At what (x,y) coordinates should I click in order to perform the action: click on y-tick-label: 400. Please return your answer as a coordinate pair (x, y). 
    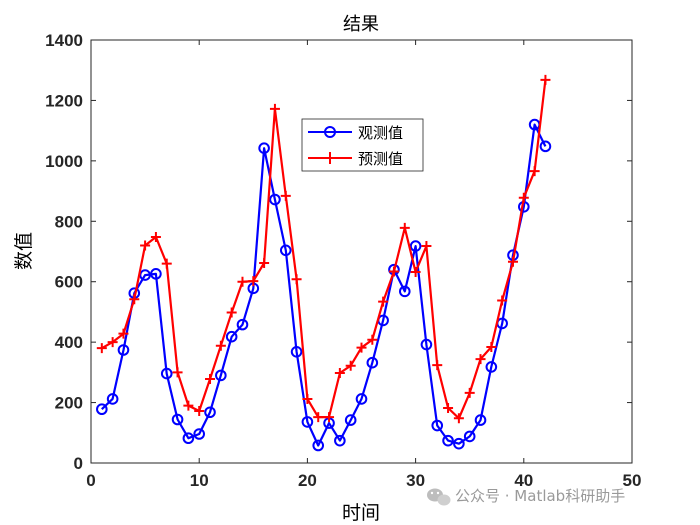
    Looking at the image, I should click on (69, 342).